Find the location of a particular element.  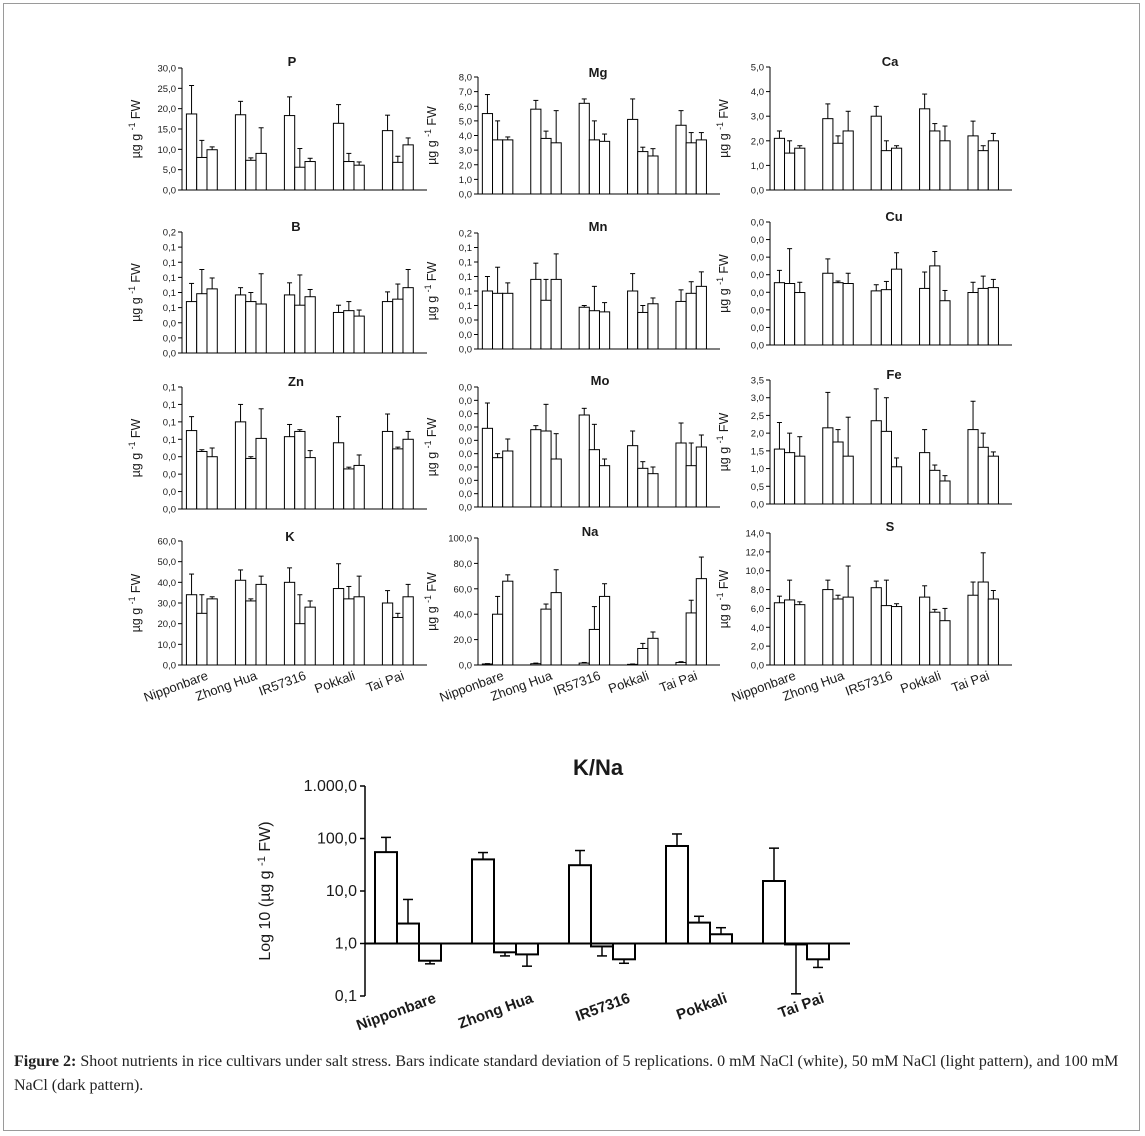

x-category-label: Nipponbare is located at coordinates (396, 1012).